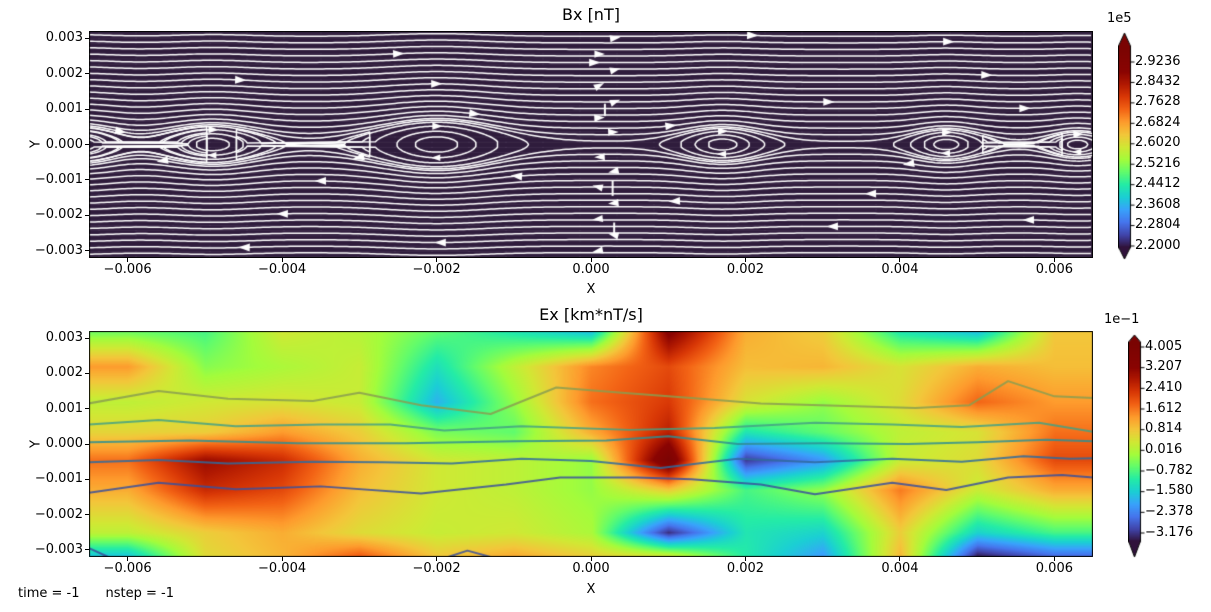 The height and width of the screenshot is (612, 1211). What do you see at coordinates (1119, 18) in the screenshot?
I see `bx-colorbar-exponent: 1e5` at bounding box center [1119, 18].